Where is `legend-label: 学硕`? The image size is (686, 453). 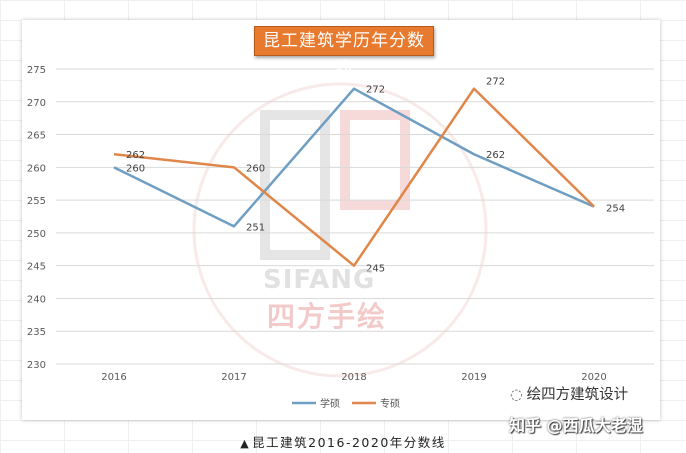
legend-label: 学硕 is located at coordinates (330, 403).